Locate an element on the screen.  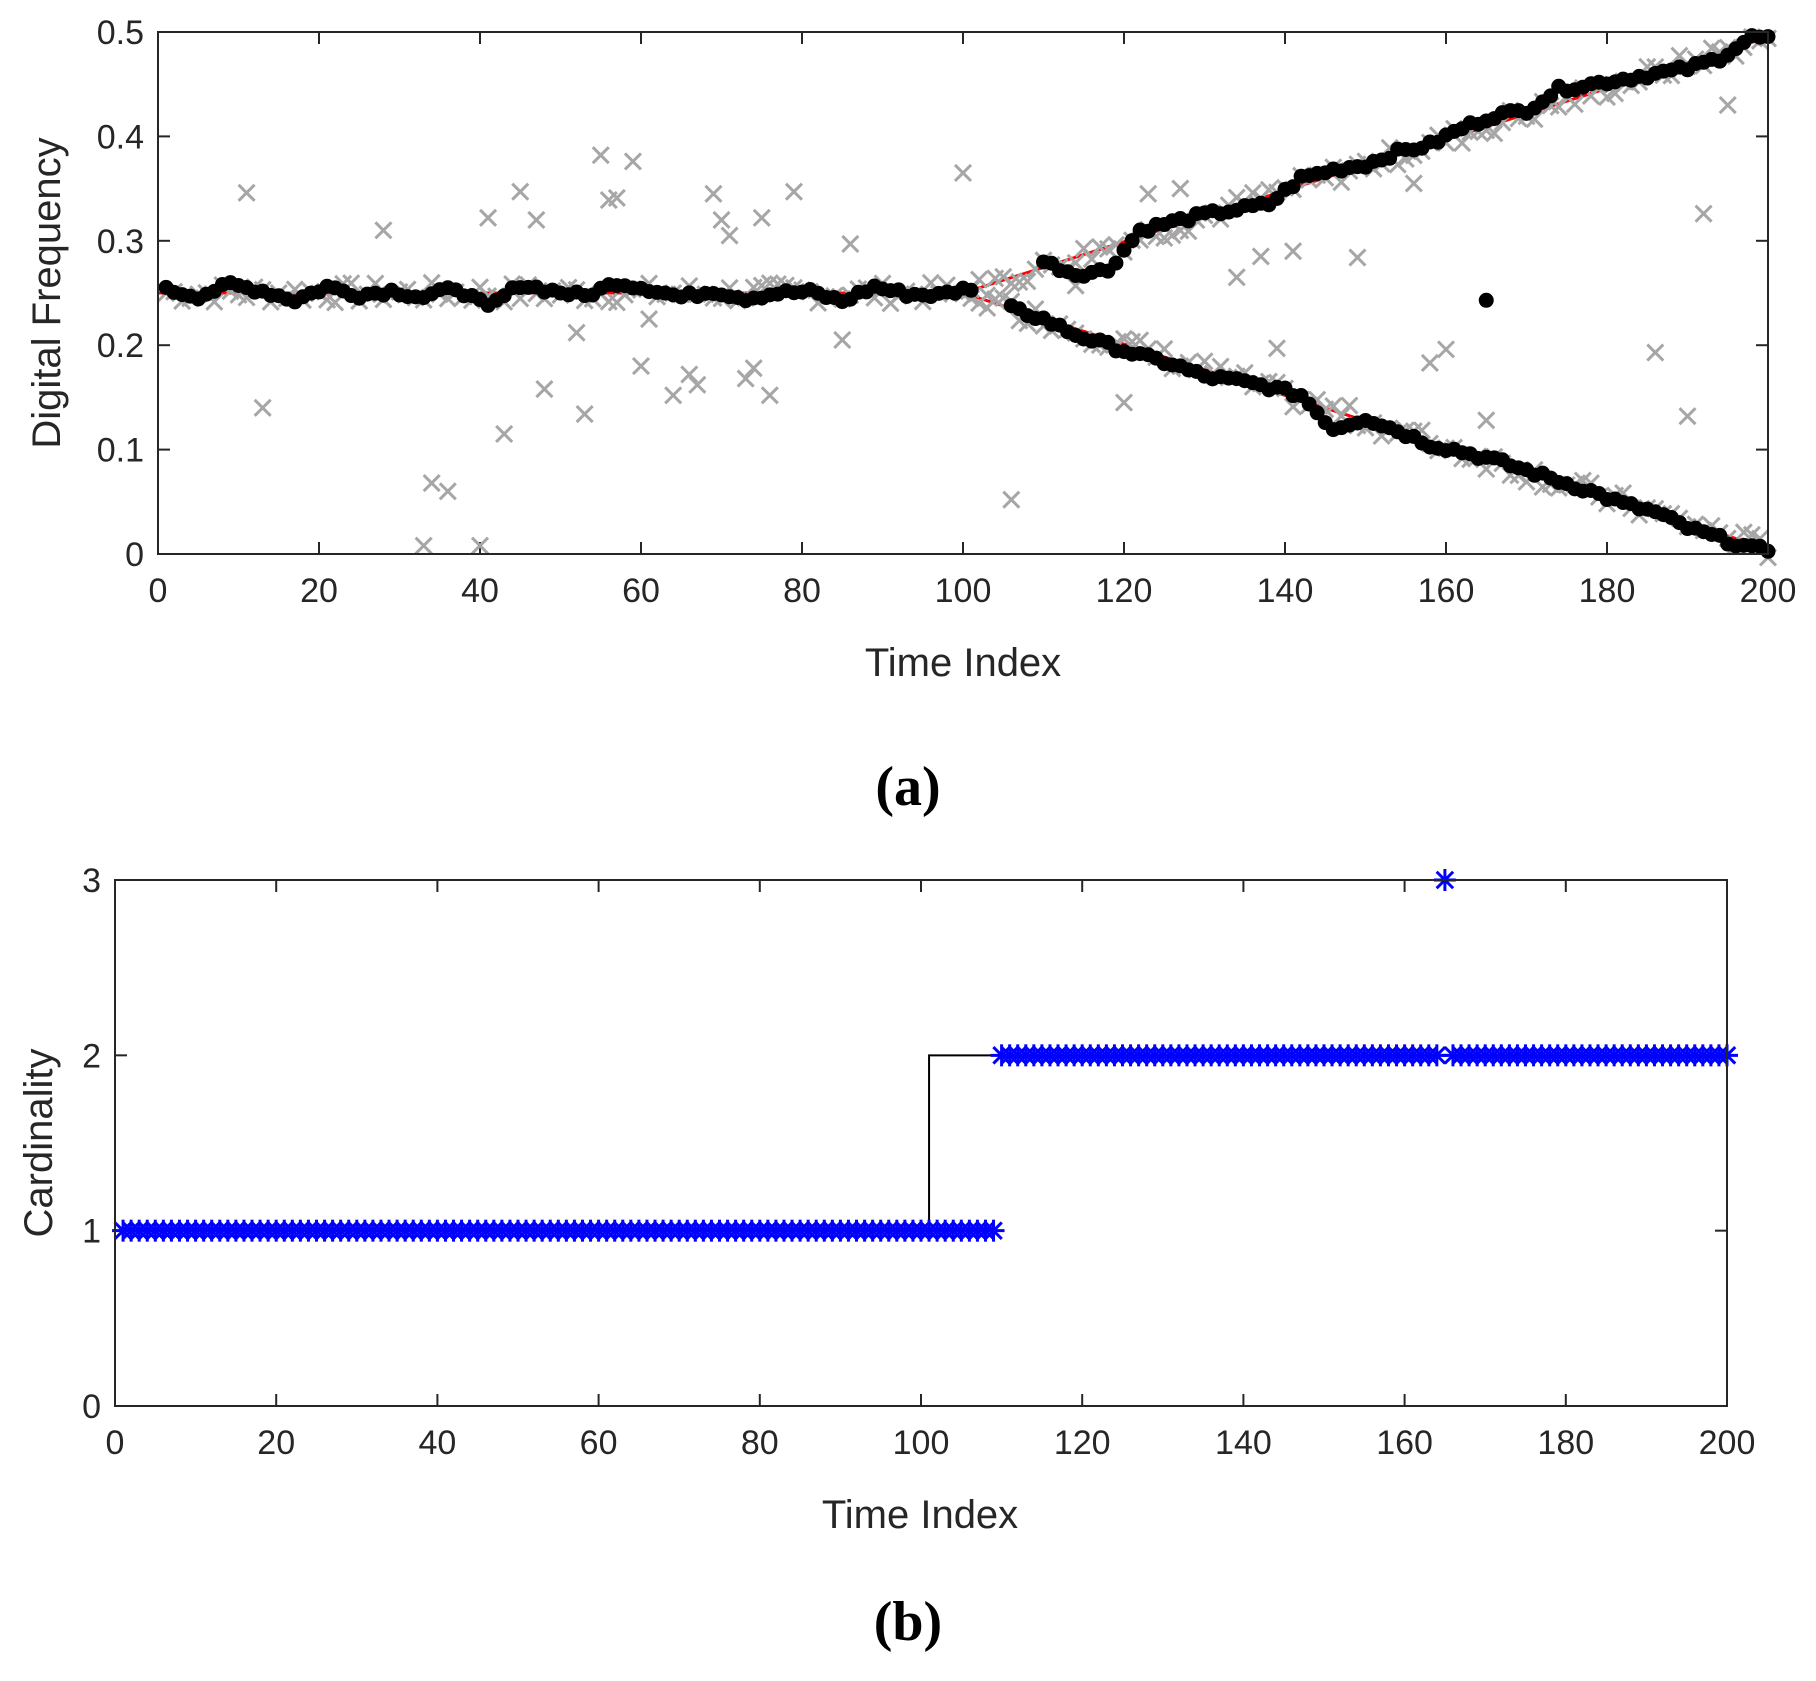
y-tick-label: 0.3 is located at coordinates (120, 242).